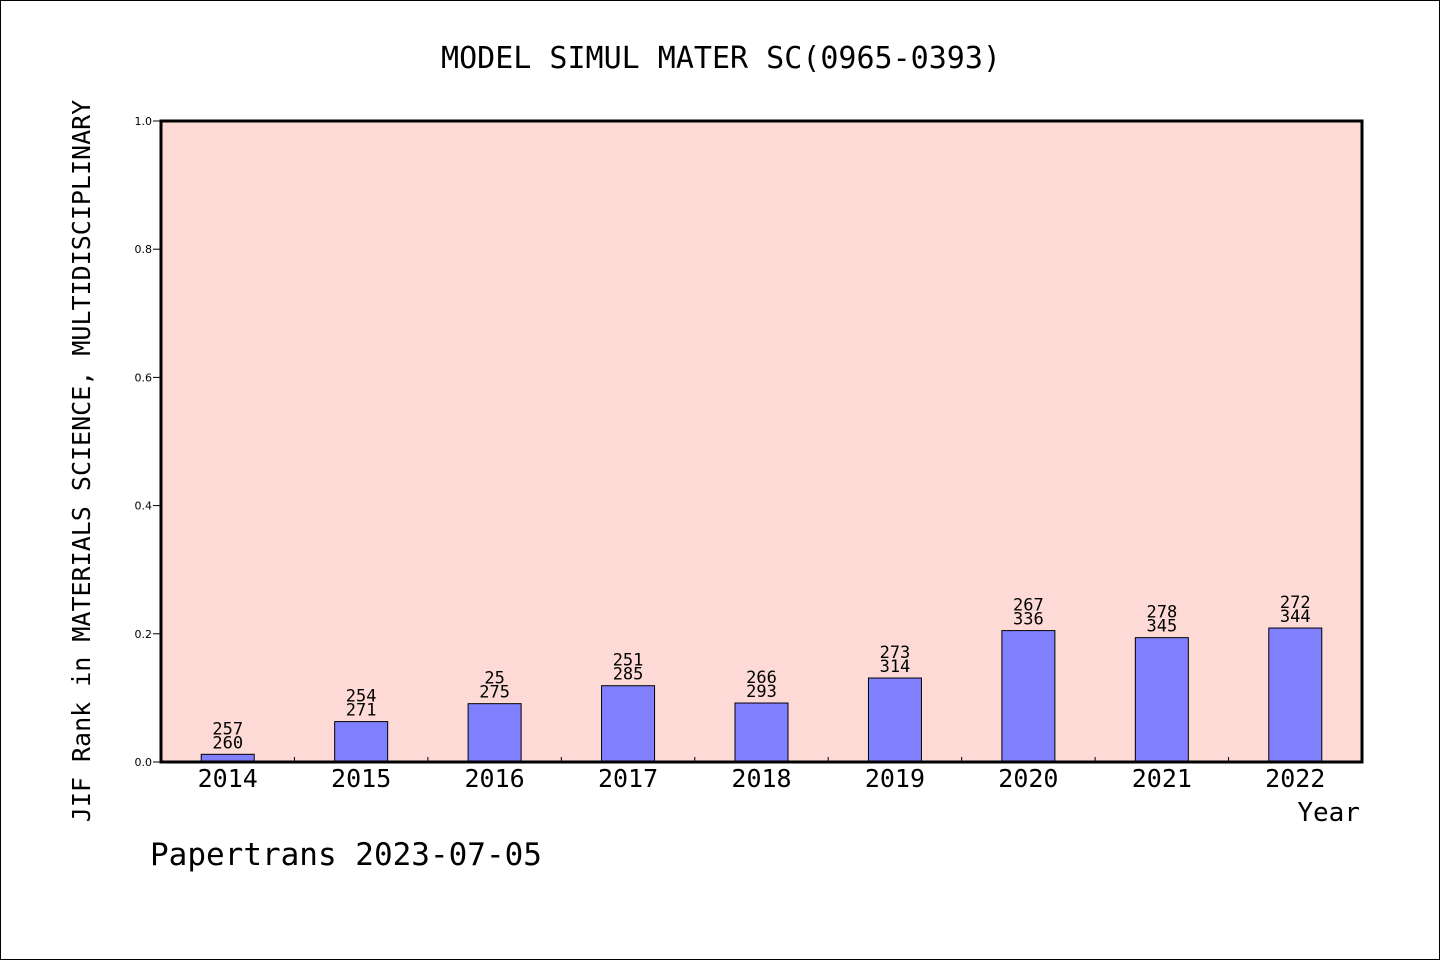  What do you see at coordinates (148, 442) in the screenshot?
I see `y-ticks: 0.0 0.2 0.4 0.6 0.8 1.0` at bounding box center [148, 442].